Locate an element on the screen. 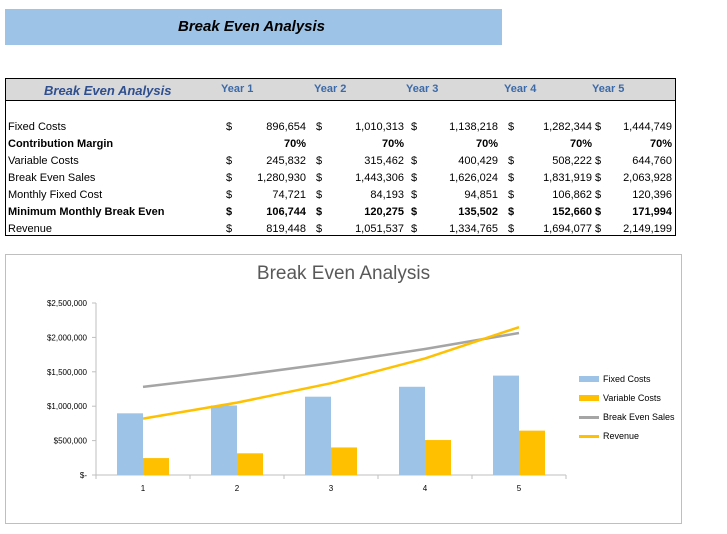 The image size is (727, 534). line-break-even-sales is located at coordinates (331, 360).